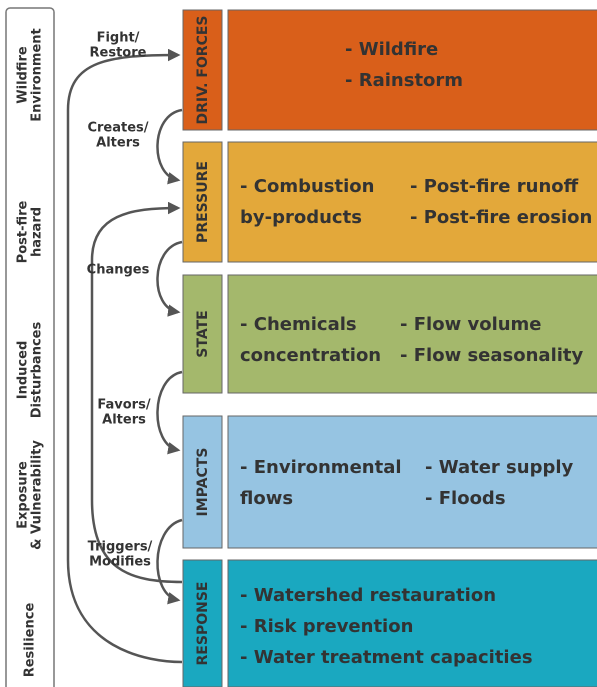  Describe the element at coordinates (23, 370) in the screenshot. I see `side-label: Induced` at that location.